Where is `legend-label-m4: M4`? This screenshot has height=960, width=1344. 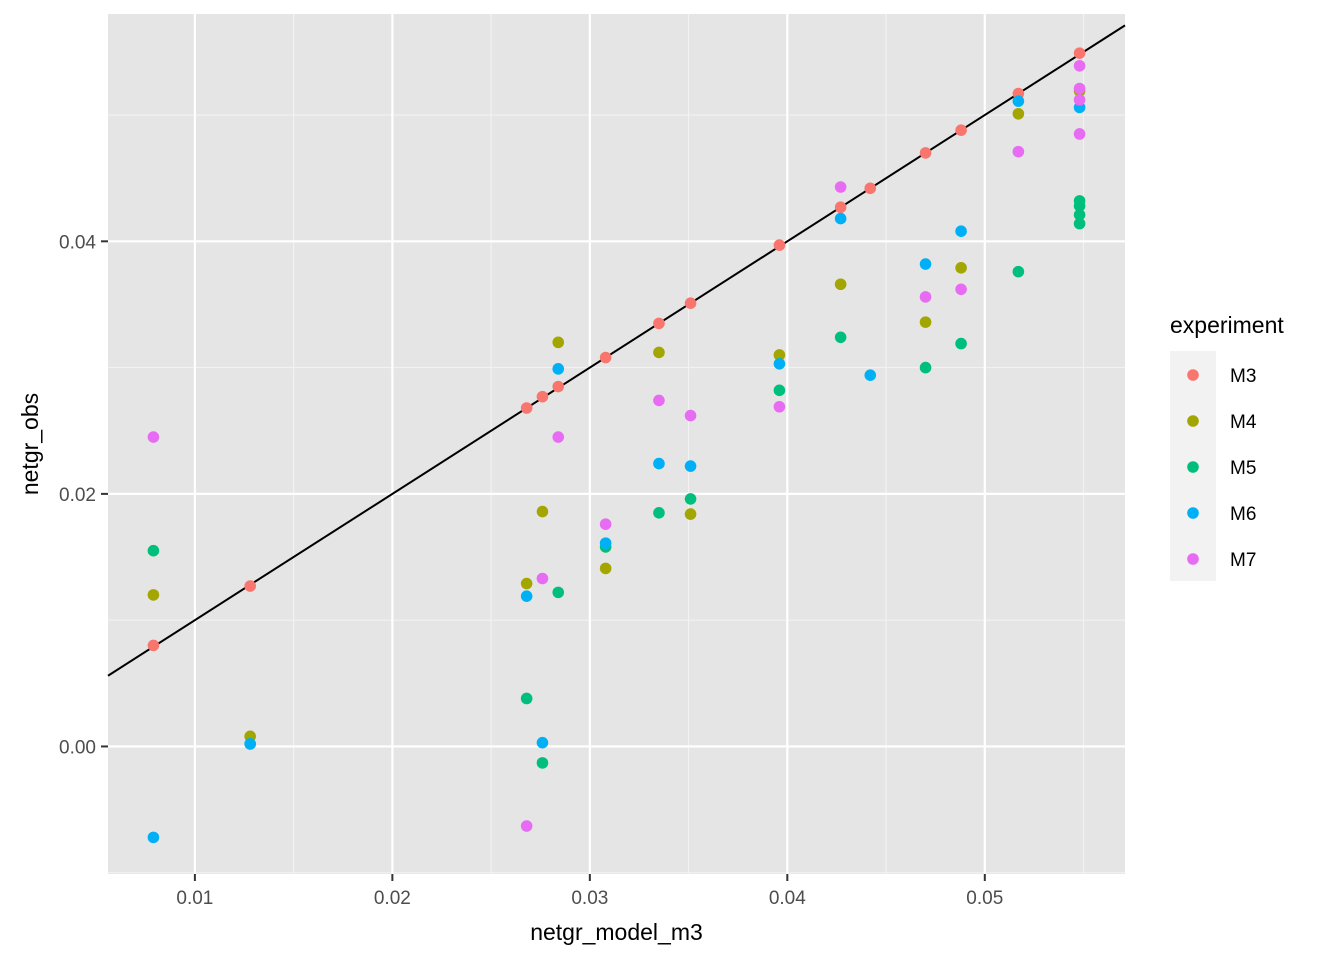
legend-label-m4: M4 is located at coordinates (1243, 422).